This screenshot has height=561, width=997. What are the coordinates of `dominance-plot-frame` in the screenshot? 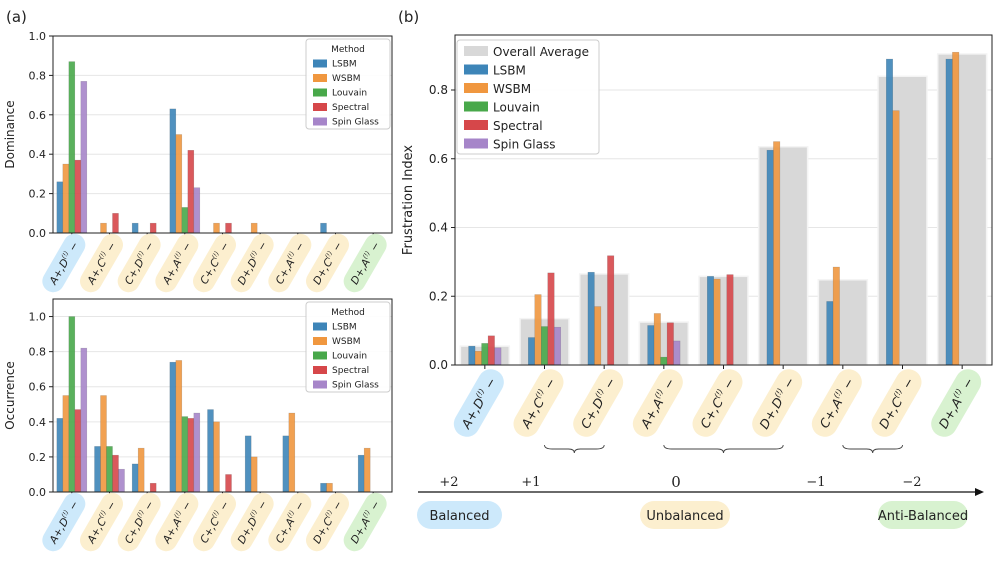 It's located at (222, 134).